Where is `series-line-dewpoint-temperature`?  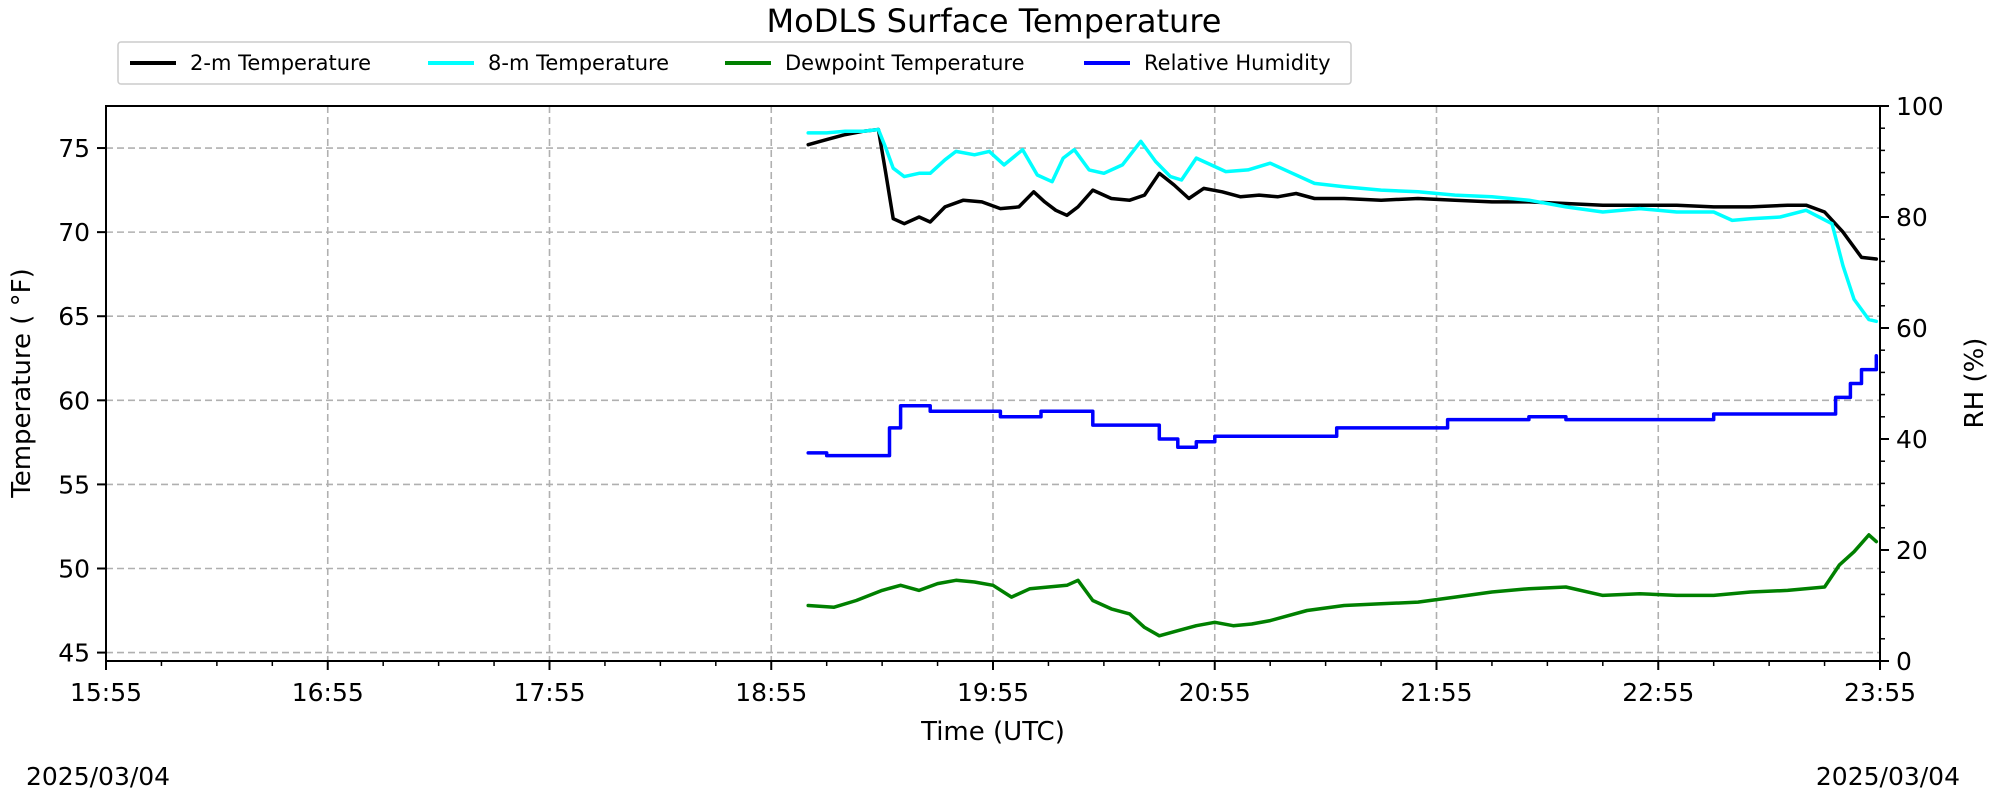
series-line-dewpoint-temperature is located at coordinates (1342, 585).